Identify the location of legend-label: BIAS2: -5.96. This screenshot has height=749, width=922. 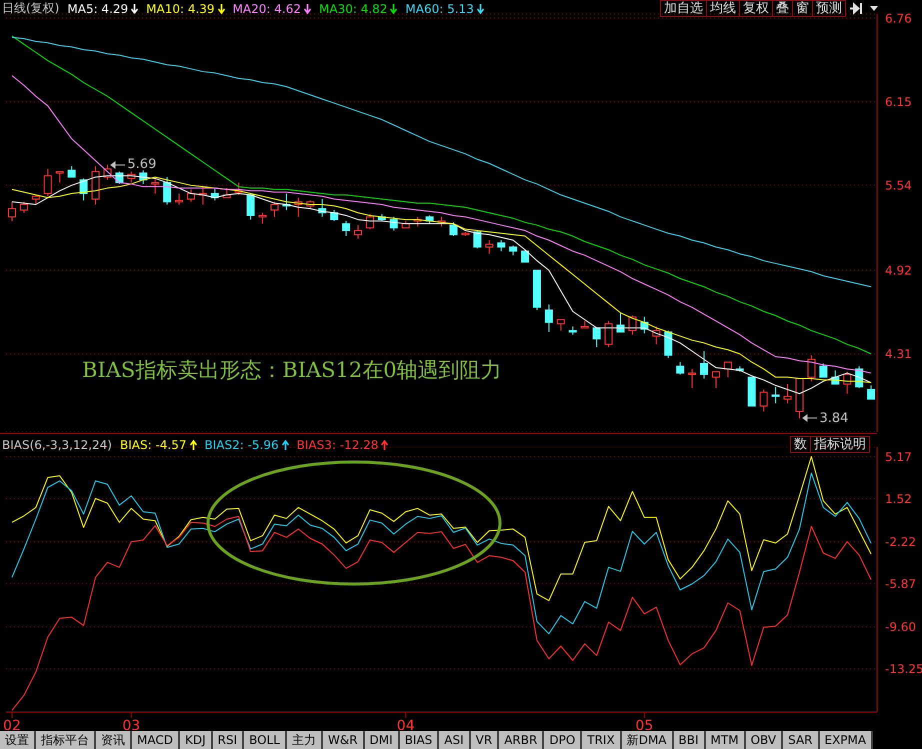
(242, 445).